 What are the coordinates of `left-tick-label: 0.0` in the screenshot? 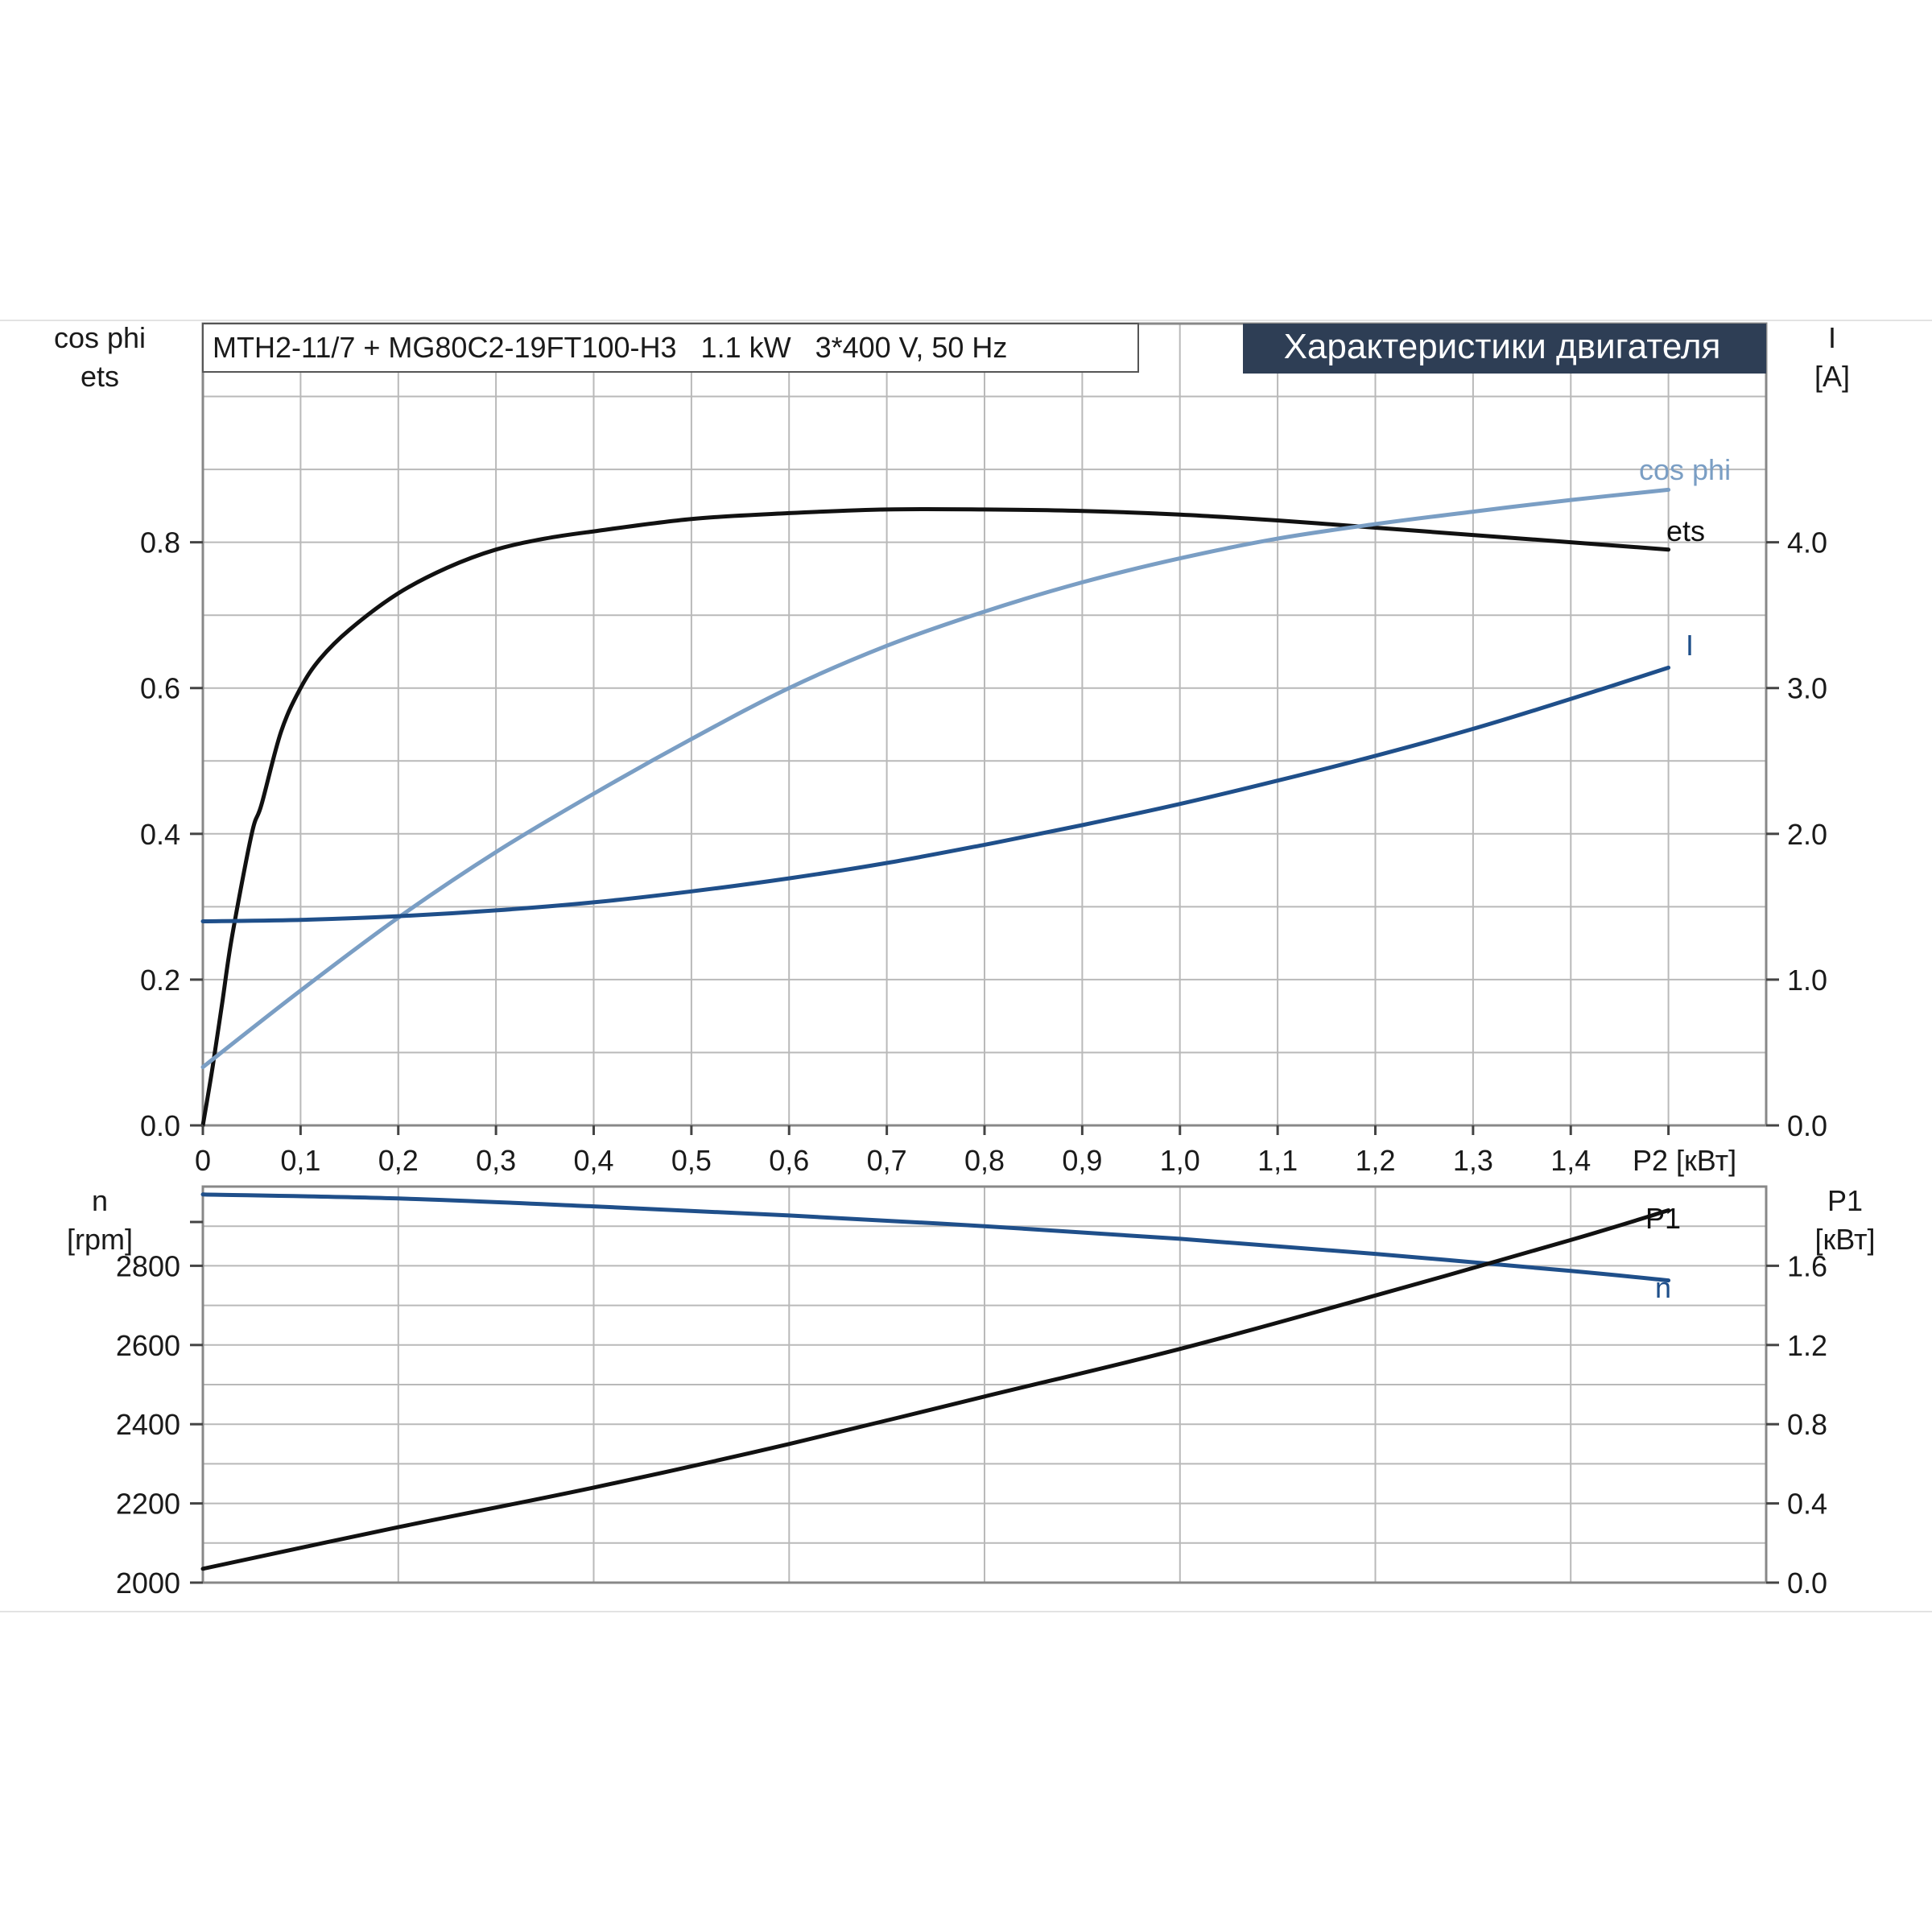 It's located at (160, 1125).